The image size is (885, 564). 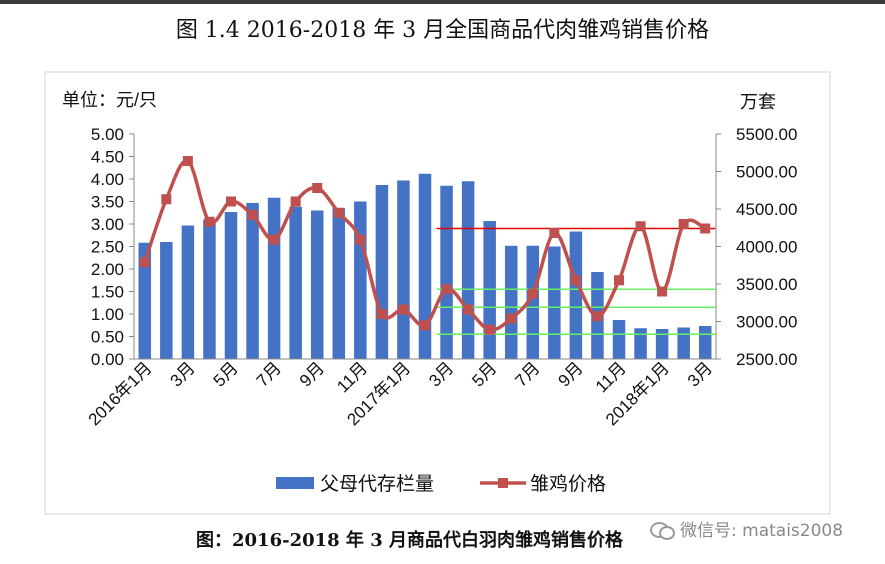 What do you see at coordinates (766, 209) in the screenshot?
I see `right-tick-label: 4500.00` at bounding box center [766, 209].